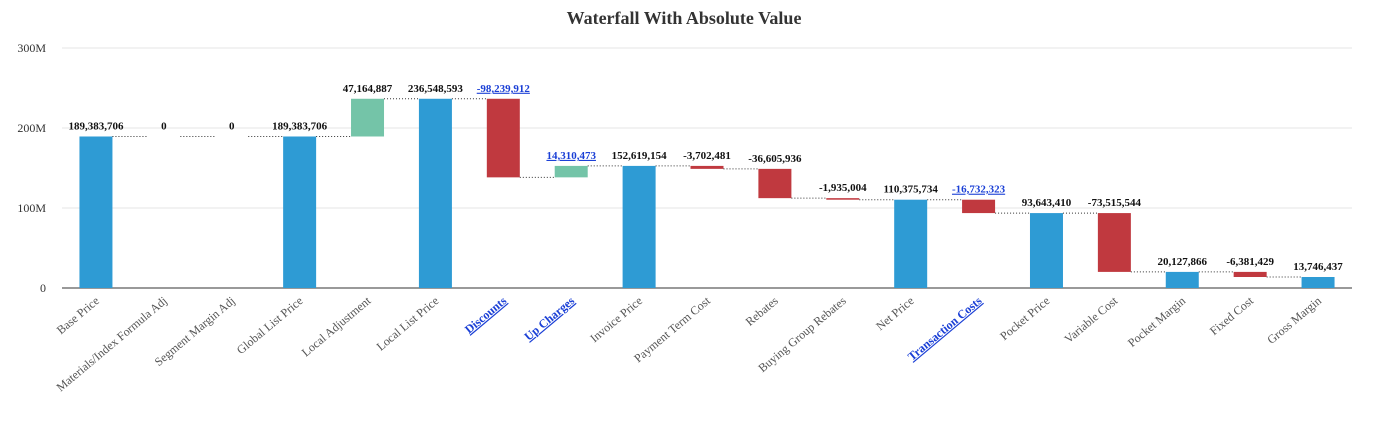  What do you see at coordinates (78, 315) in the screenshot?
I see `x-tick-label: Base Price` at bounding box center [78, 315].